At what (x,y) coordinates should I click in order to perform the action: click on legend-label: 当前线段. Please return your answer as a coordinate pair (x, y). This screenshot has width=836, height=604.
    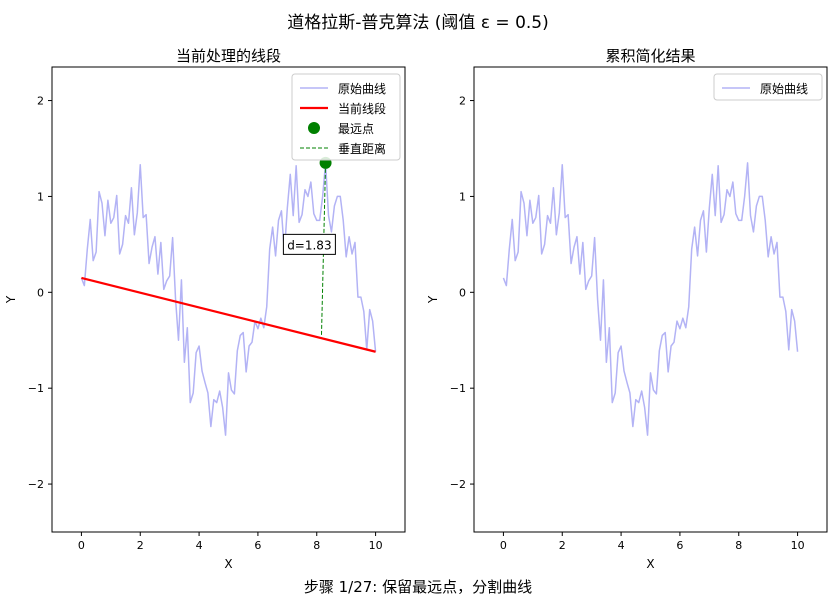
    Looking at the image, I should click on (362, 108).